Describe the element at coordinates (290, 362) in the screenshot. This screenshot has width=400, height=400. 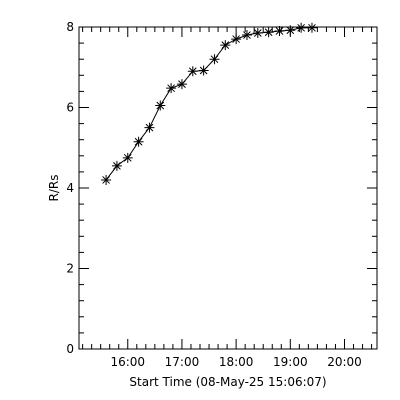
I see `x-tick-label: 19:00` at that location.